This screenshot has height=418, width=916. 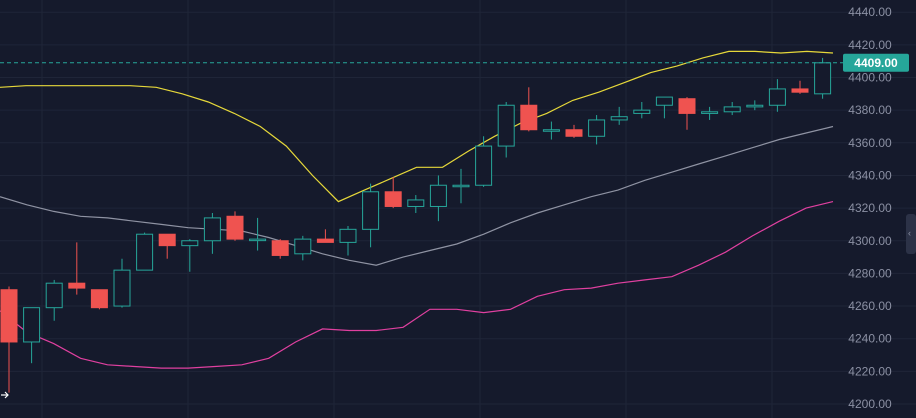 I want to click on y-tick-label: 4240.00, so click(x=870, y=339).